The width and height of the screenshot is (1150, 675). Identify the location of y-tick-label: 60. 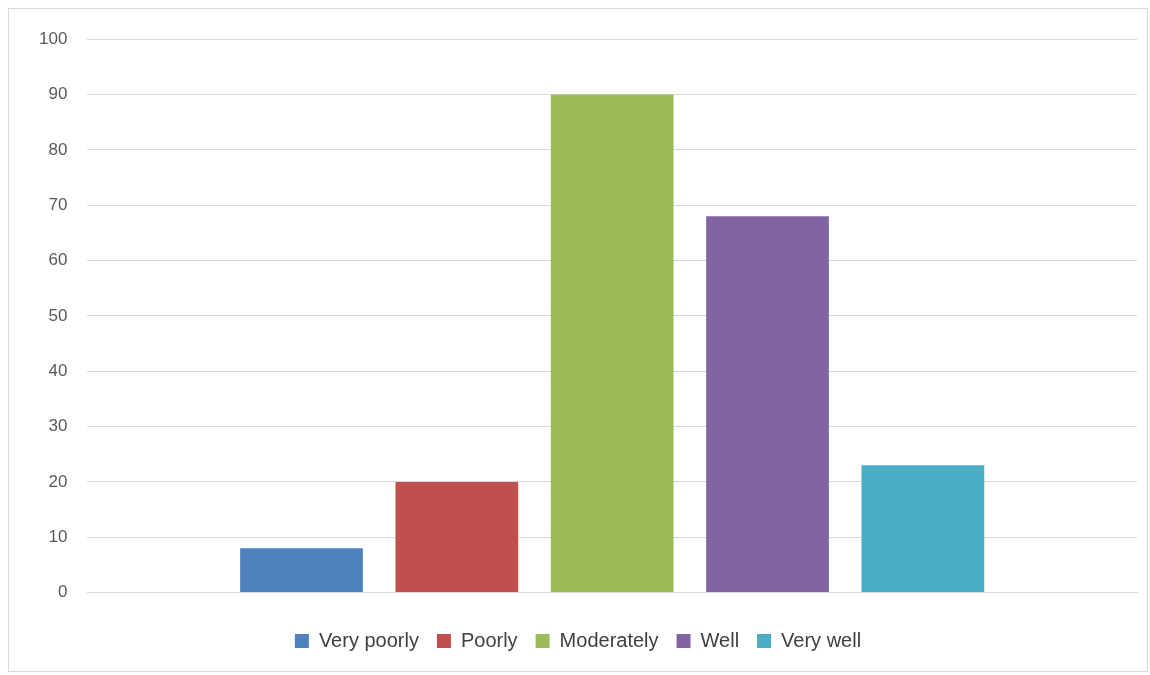
(58, 260).